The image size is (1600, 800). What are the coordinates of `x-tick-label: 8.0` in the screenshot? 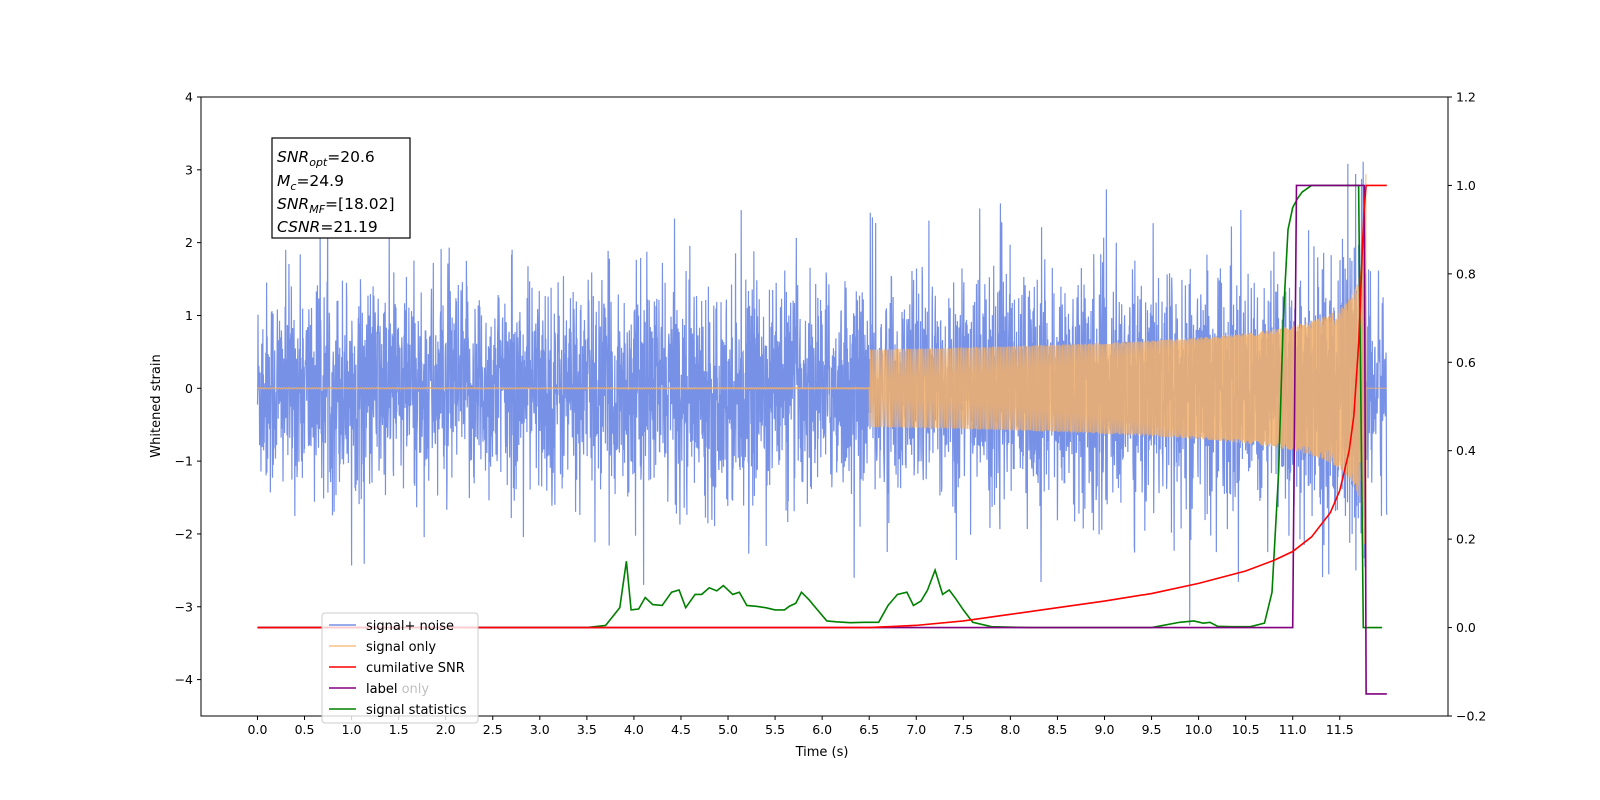 It's located at (1010, 729).